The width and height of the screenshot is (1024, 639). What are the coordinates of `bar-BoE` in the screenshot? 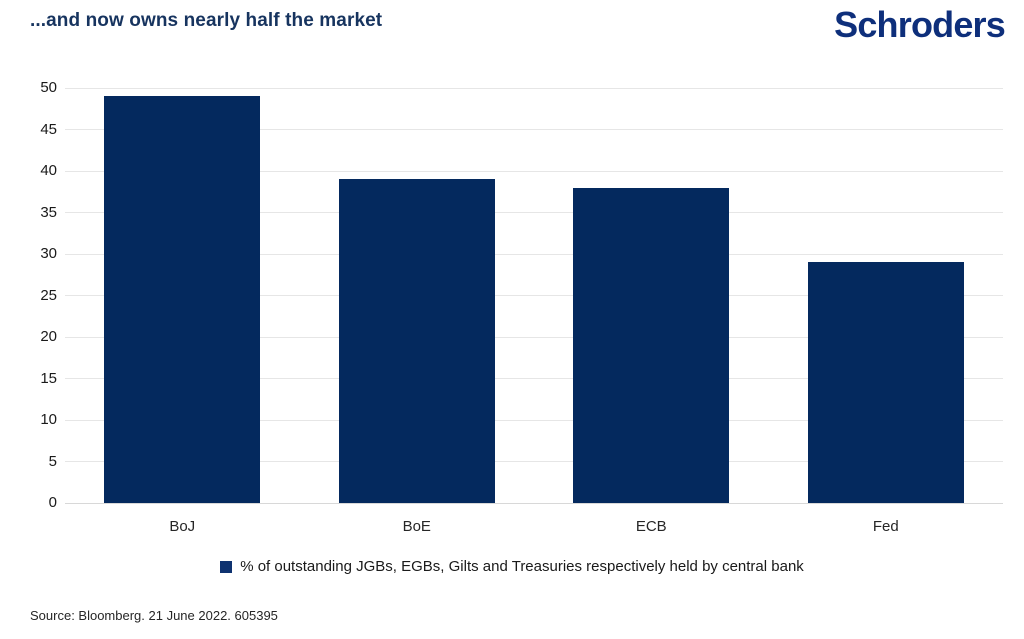 It's located at (416, 341).